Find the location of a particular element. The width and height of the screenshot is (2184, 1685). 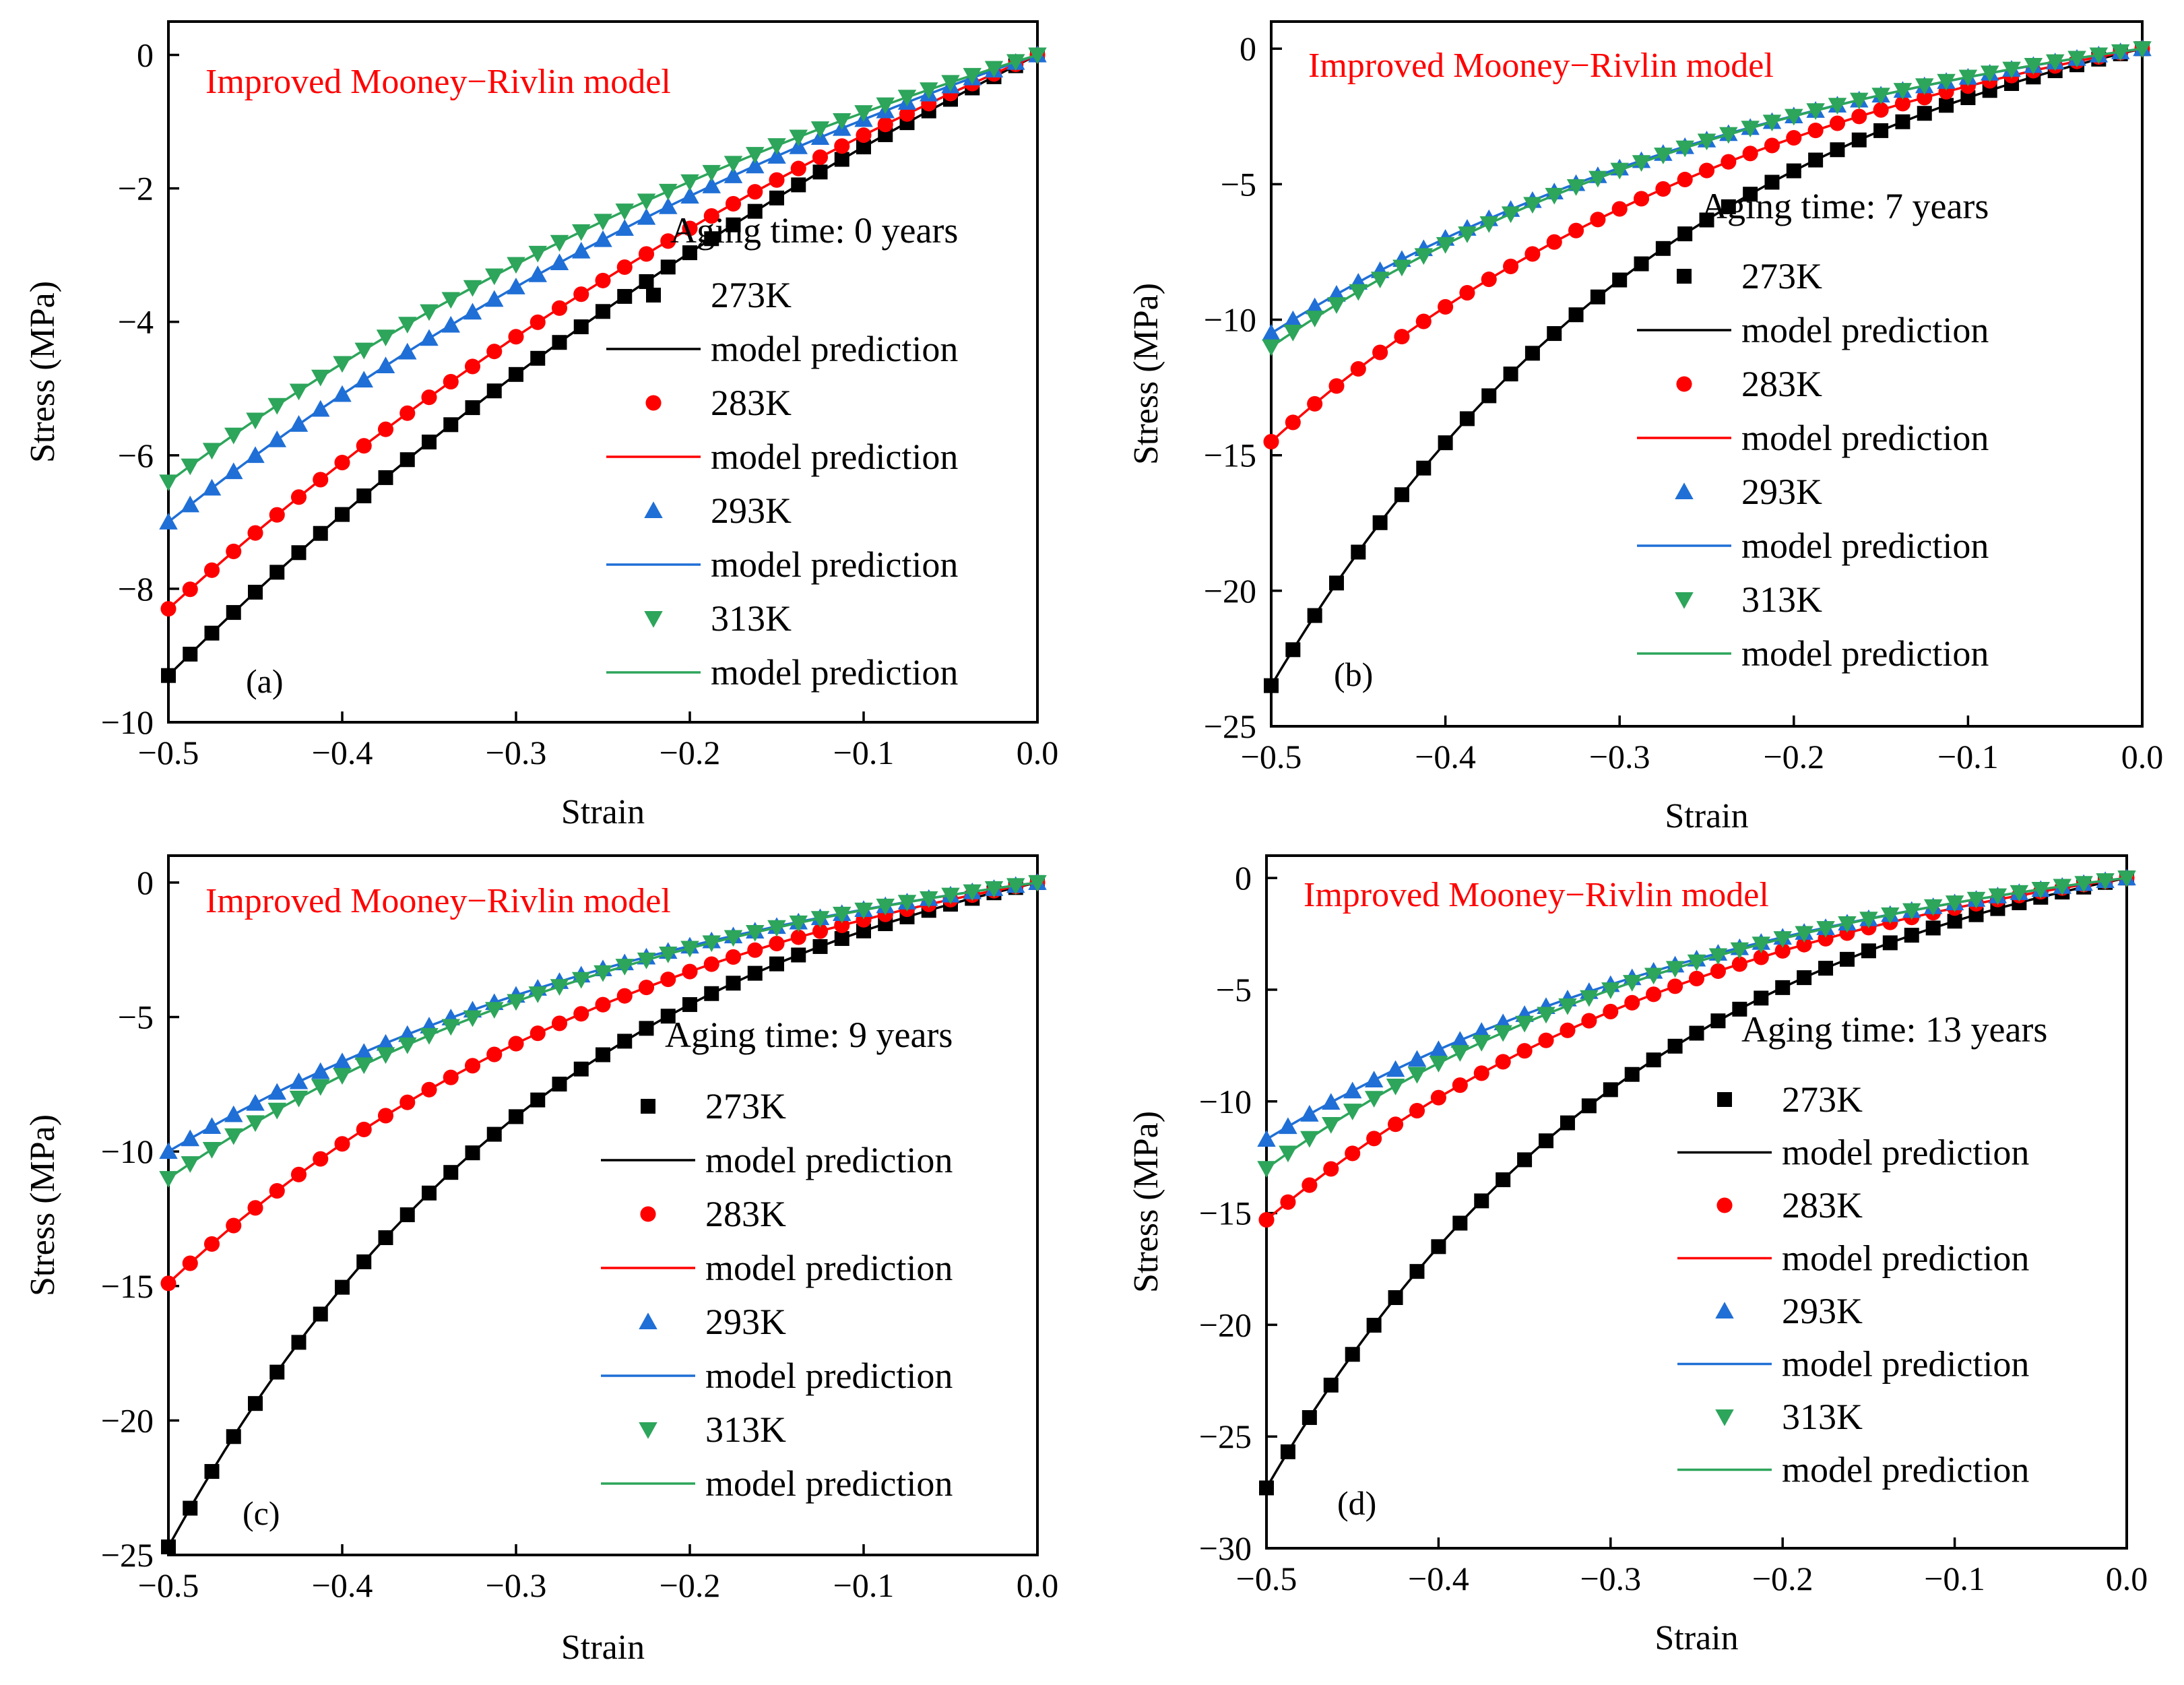

x-tick-label: −0.3 is located at coordinates (1619, 756).